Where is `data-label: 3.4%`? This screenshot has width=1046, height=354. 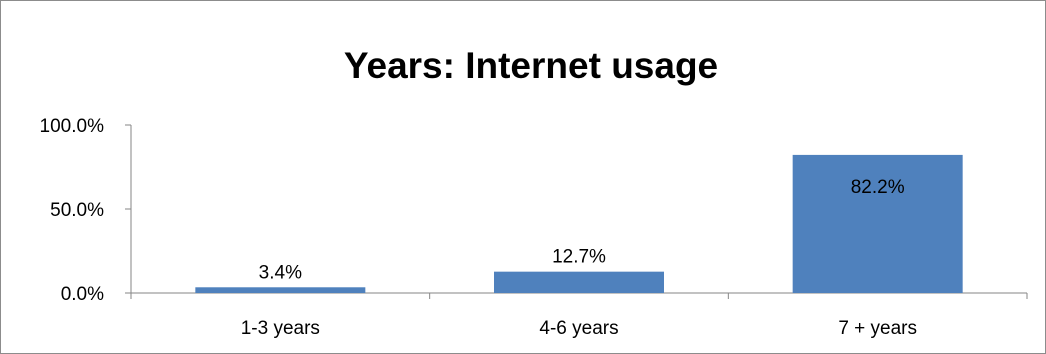
data-label: 3.4% is located at coordinates (280, 272).